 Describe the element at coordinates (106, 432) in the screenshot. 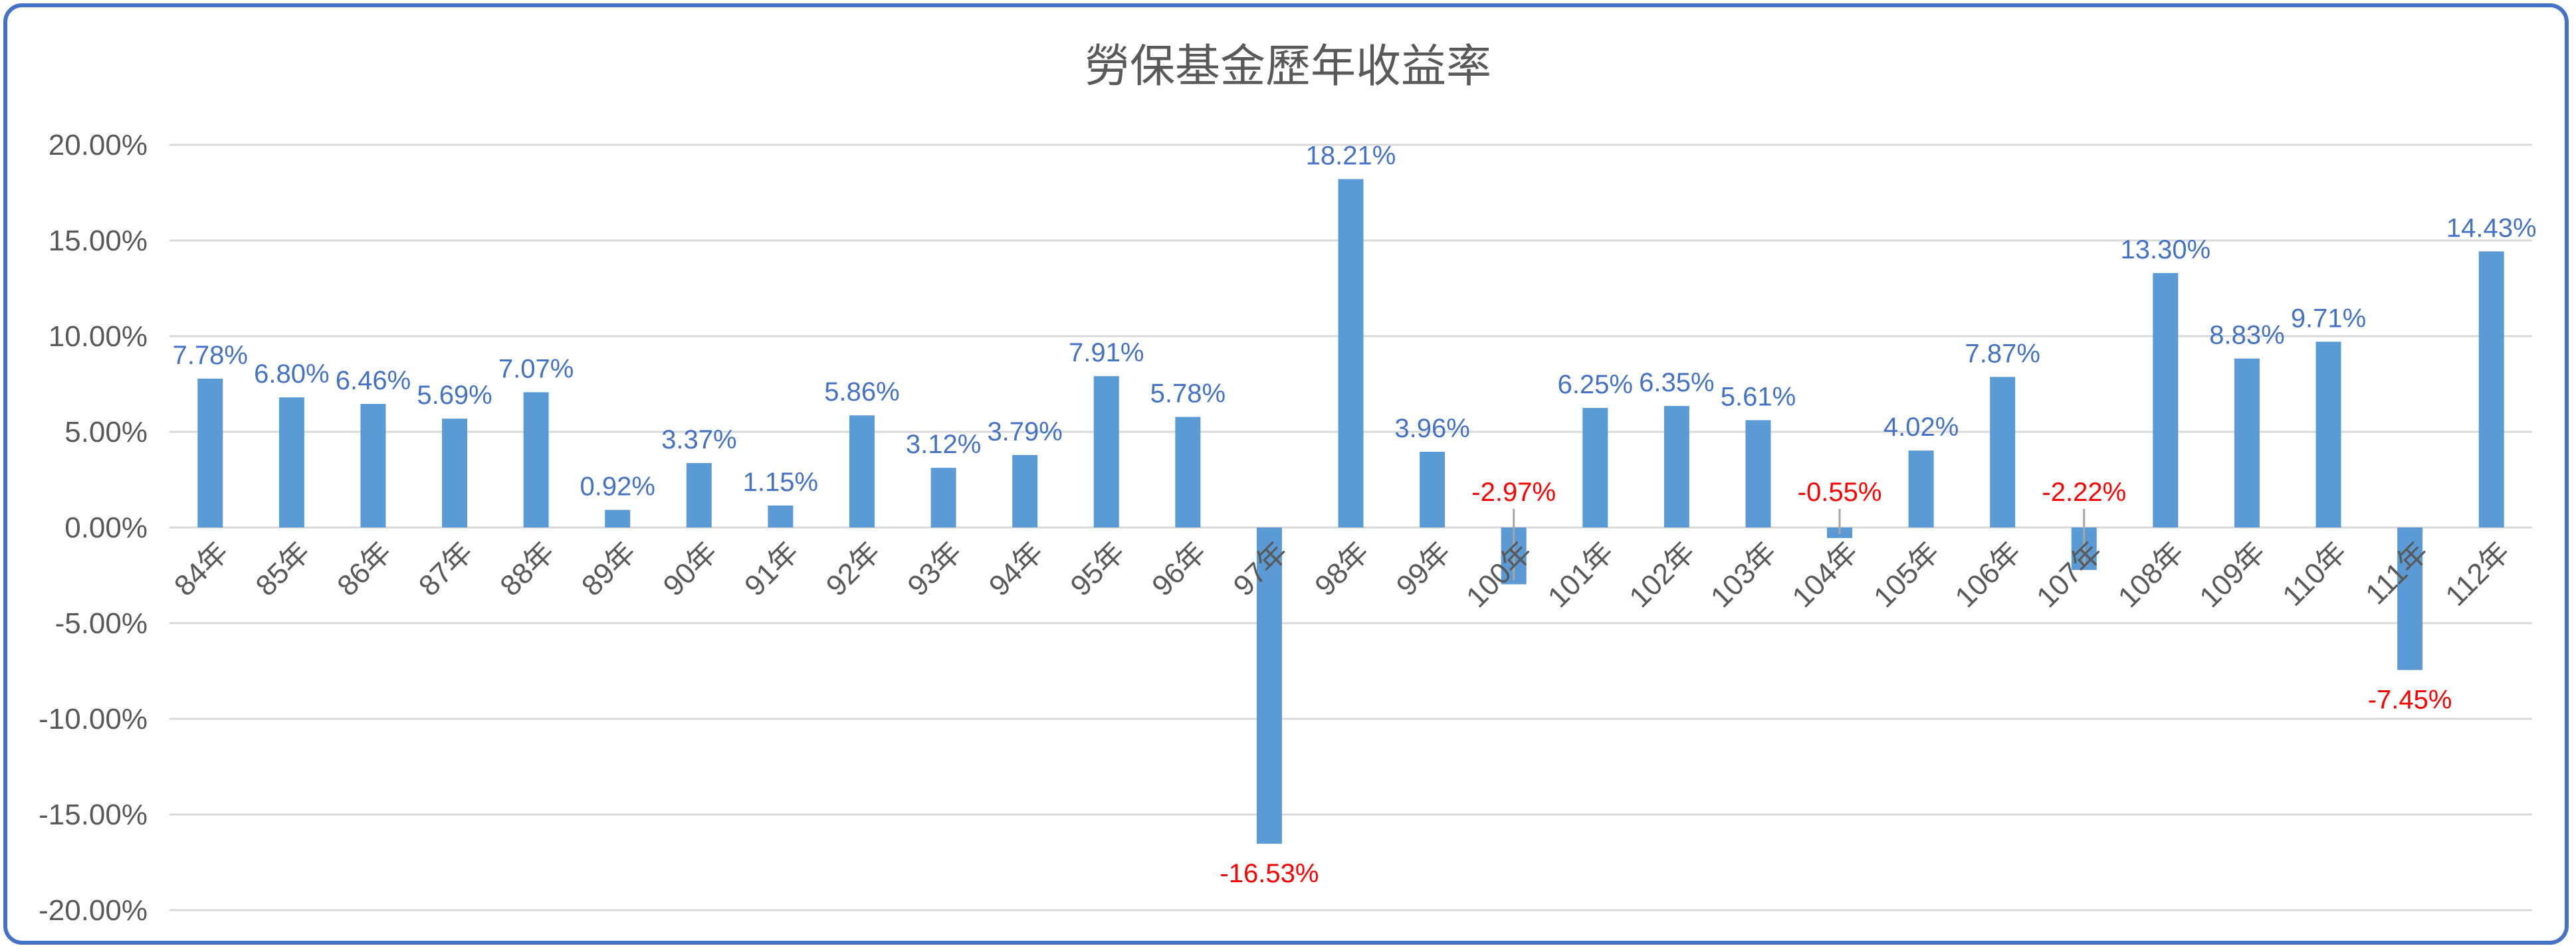

I see `y-tick-label: 5.00%` at that location.